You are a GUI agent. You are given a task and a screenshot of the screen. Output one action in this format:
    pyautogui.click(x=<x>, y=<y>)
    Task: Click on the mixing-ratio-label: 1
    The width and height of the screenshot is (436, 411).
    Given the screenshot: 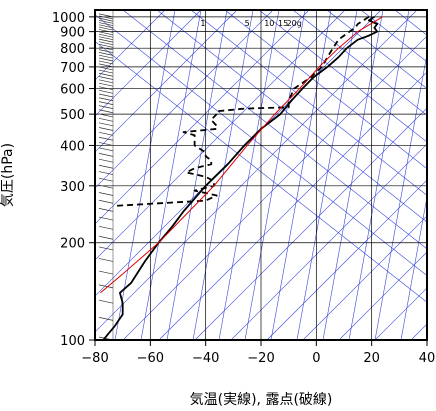 What is the action you would take?
    pyautogui.click(x=202, y=23)
    